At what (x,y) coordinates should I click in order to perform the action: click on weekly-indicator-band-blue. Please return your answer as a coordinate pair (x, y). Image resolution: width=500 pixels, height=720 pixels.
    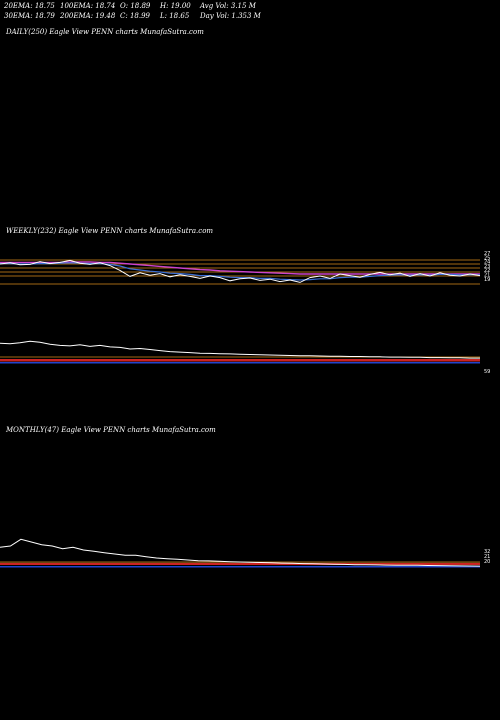
    Looking at the image, I should click on (240, 363).